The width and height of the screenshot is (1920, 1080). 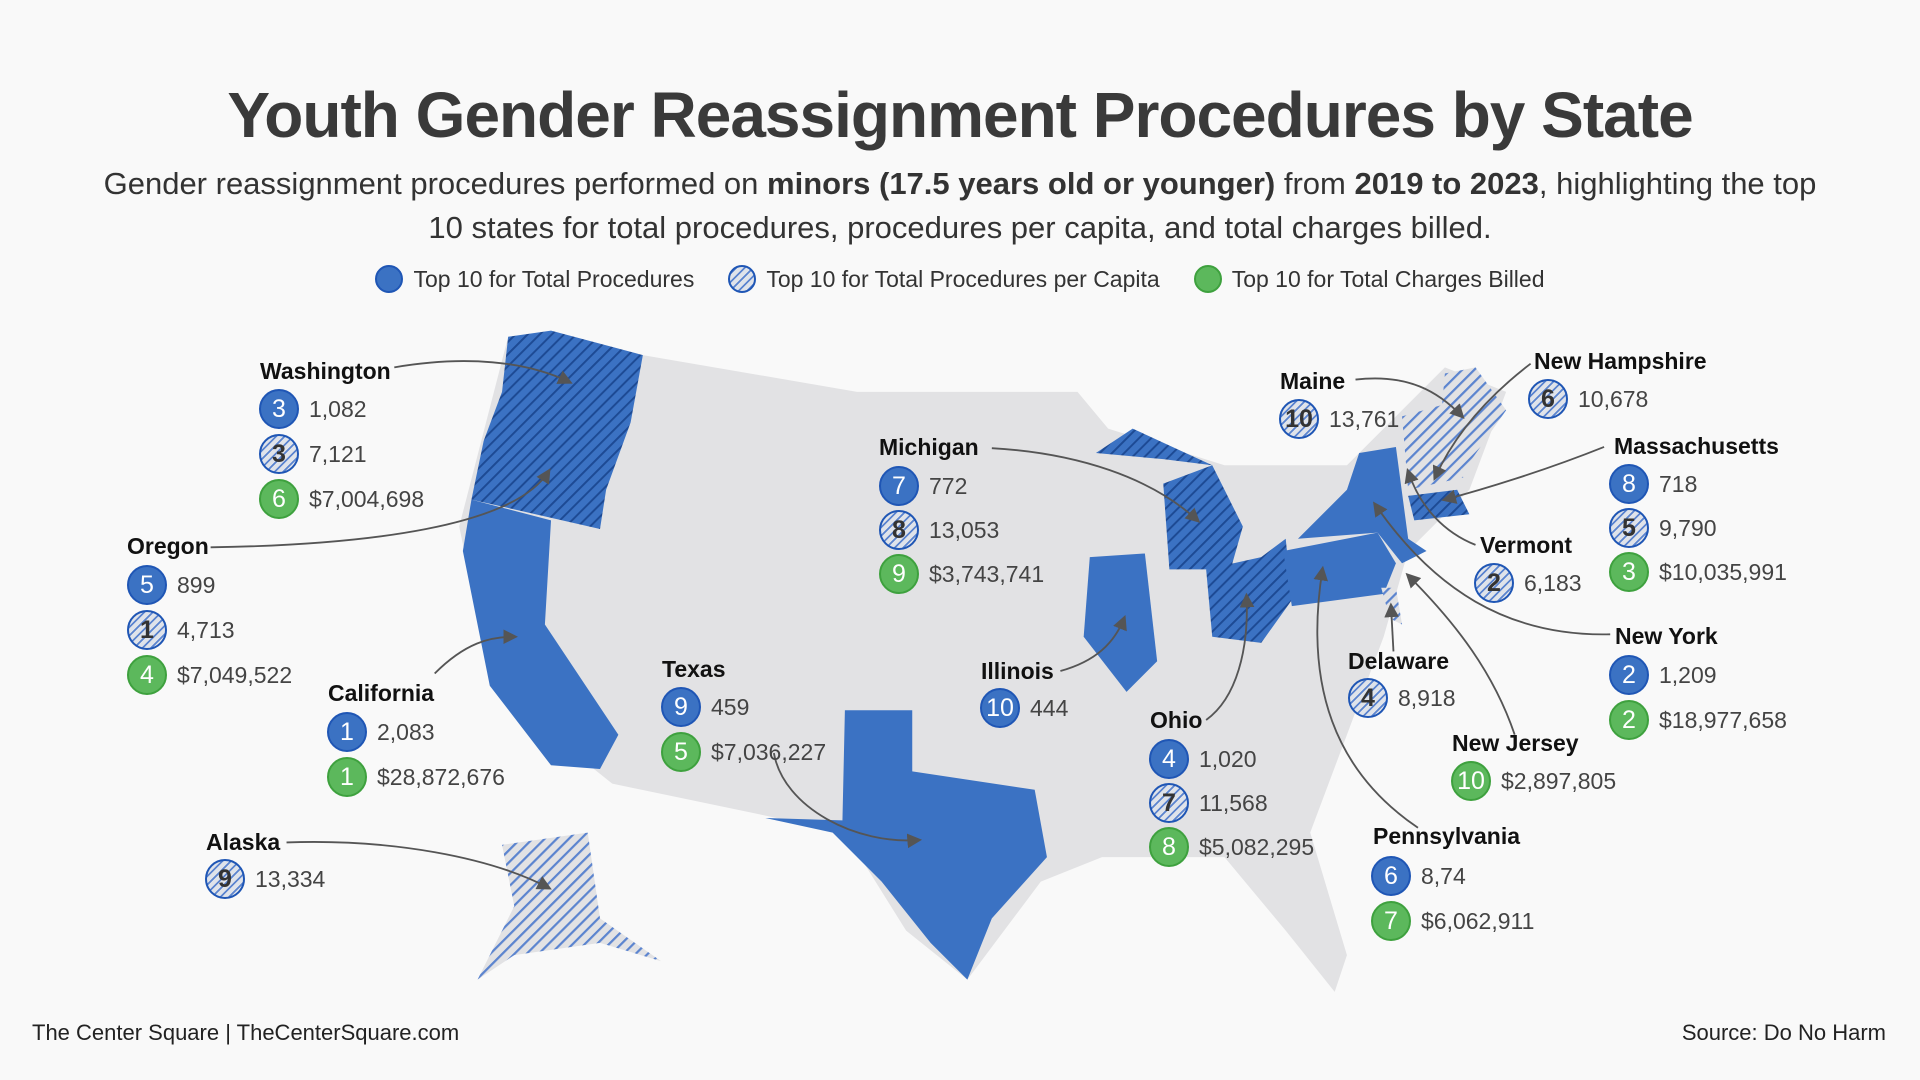 I want to click on rank-badge-green: 9, so click(x=899, y=574).